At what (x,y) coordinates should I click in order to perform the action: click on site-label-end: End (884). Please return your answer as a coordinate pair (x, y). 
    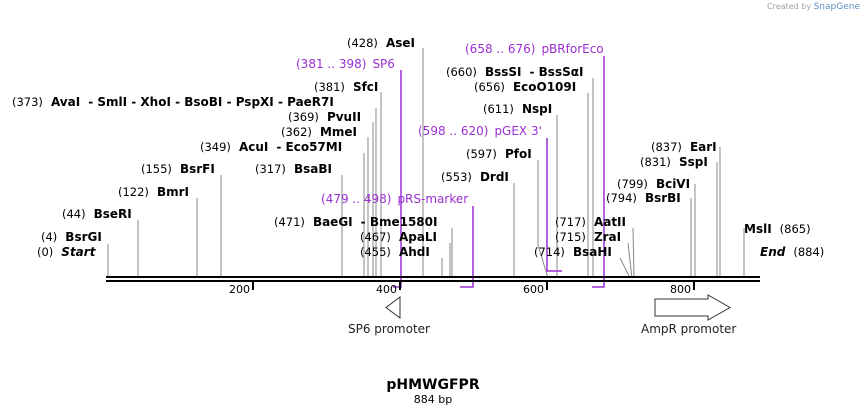
    Looking at the image, I should click on (792, 252).